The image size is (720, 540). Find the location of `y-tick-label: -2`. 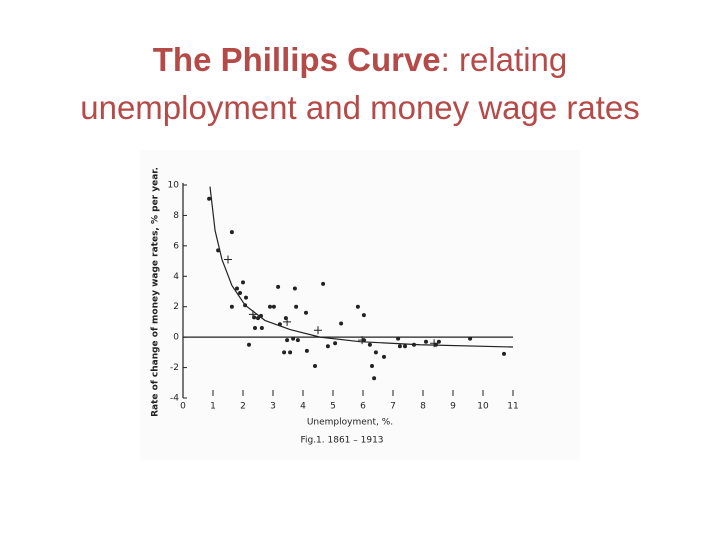

y-tick-label: -2 is located at coordinates (174, 368).